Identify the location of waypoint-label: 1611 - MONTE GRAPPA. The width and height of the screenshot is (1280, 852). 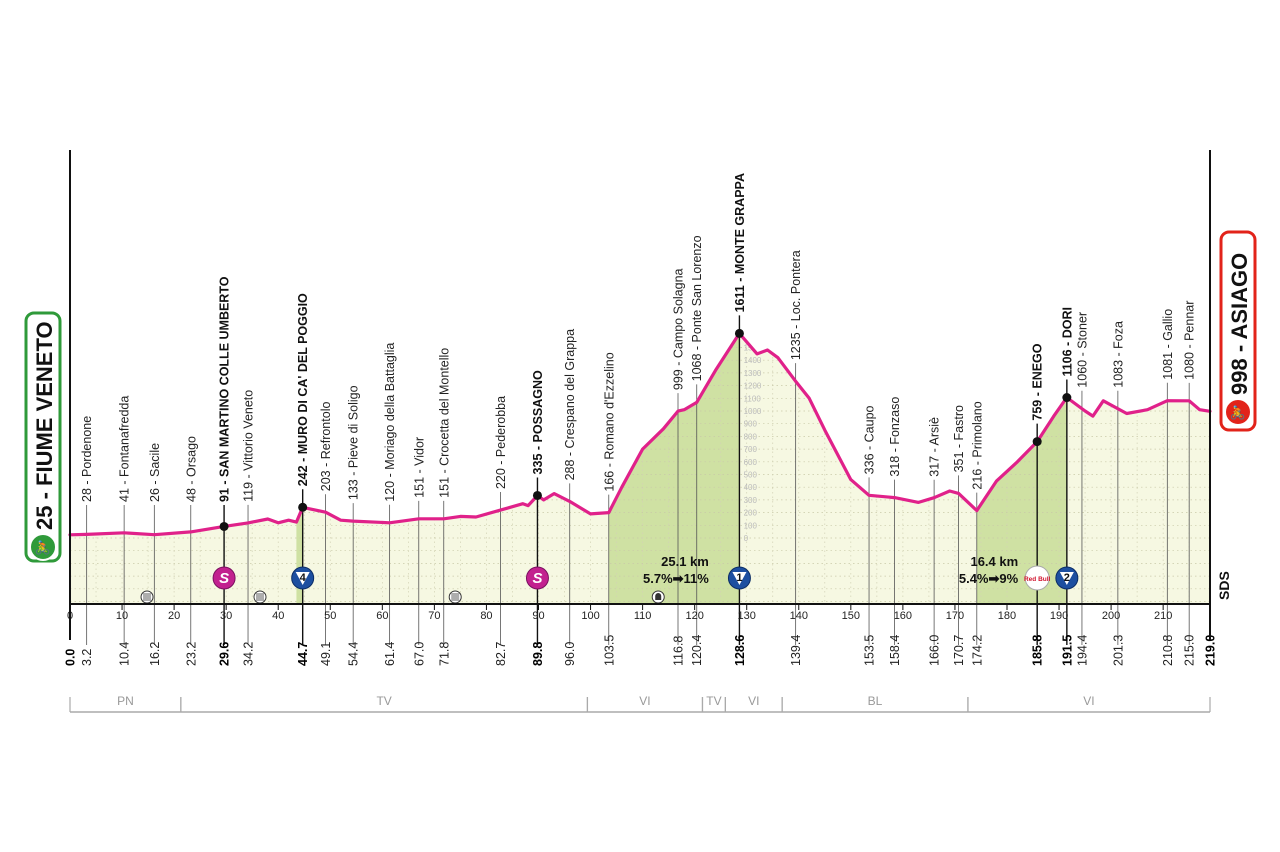
(740, 242).